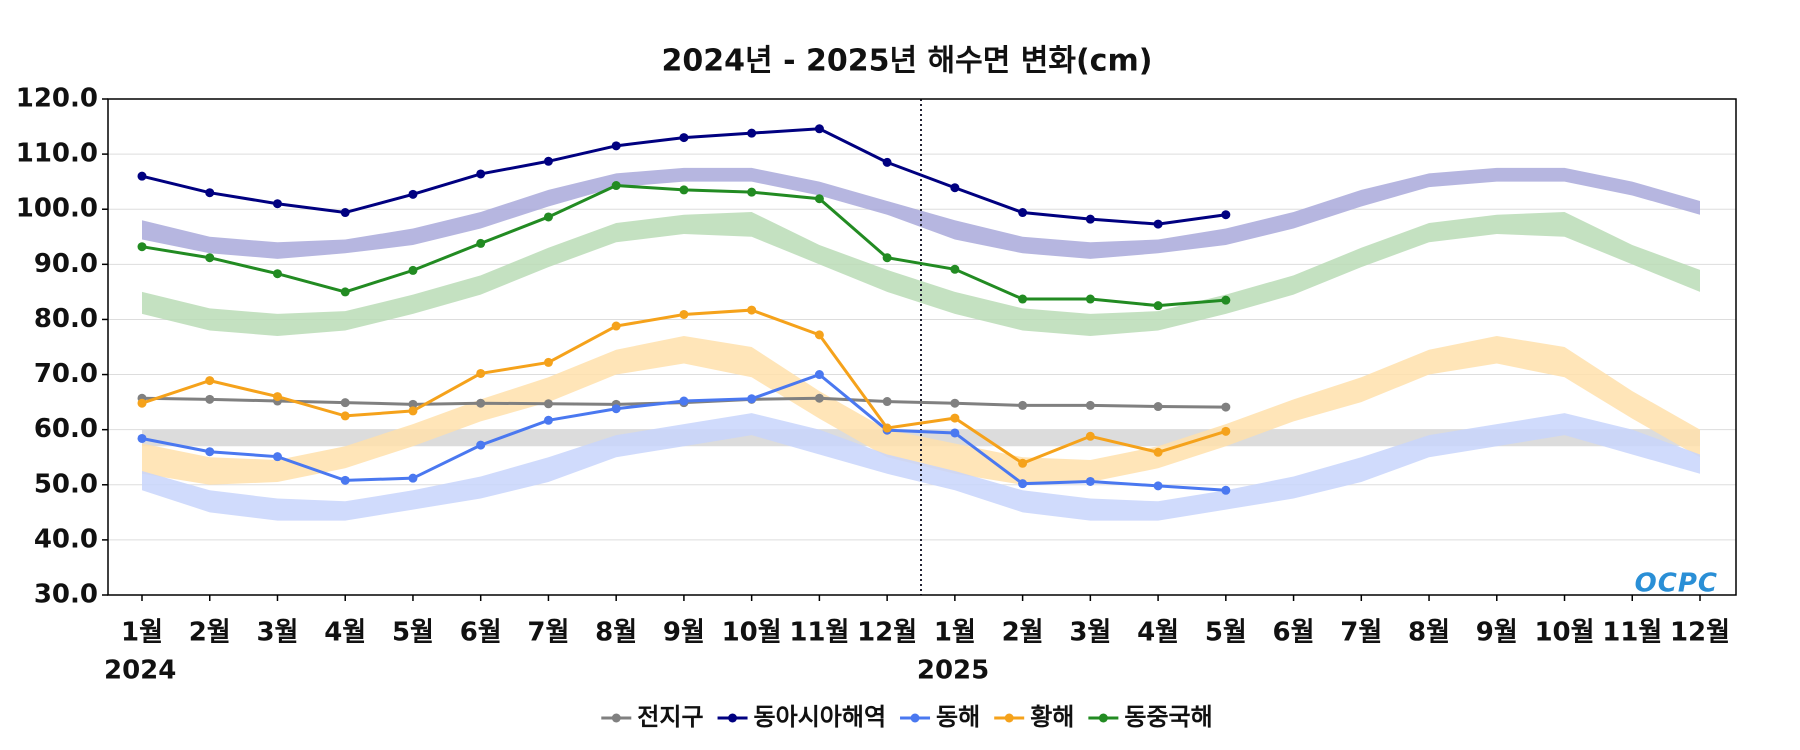  Describe the element at coordinates (1168, 717) in the screenshot. I see `legend-label: 동중국해` at that location.